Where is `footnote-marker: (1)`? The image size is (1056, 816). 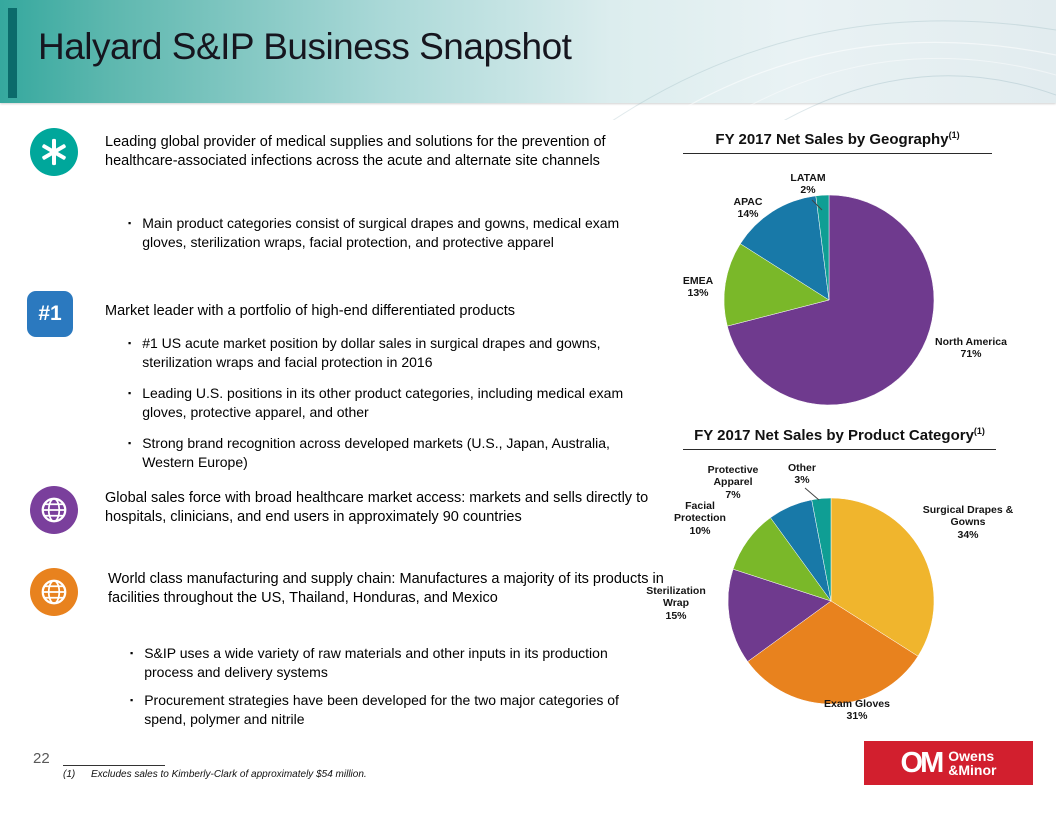
footnote-marker: (1) is located at coordinates (69, 774).